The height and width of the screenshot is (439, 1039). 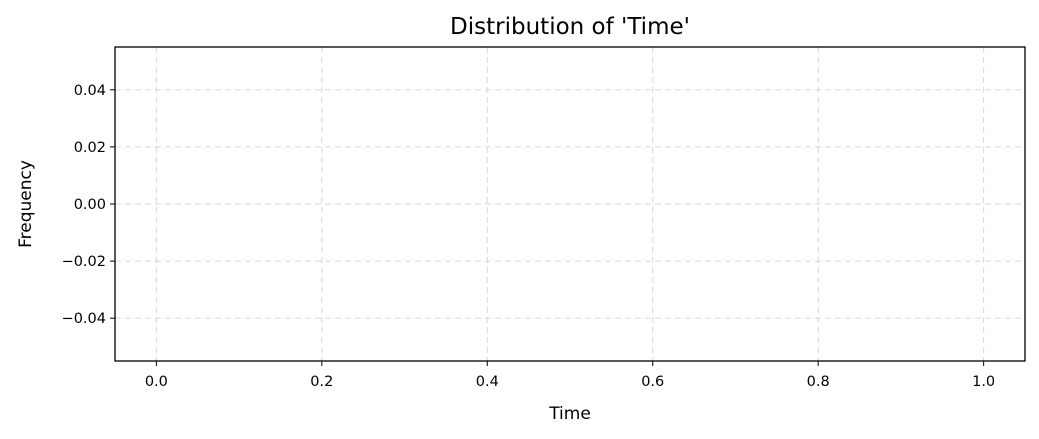 I want to click on y-tick-label: −0.04, so click(x=84, y=319).